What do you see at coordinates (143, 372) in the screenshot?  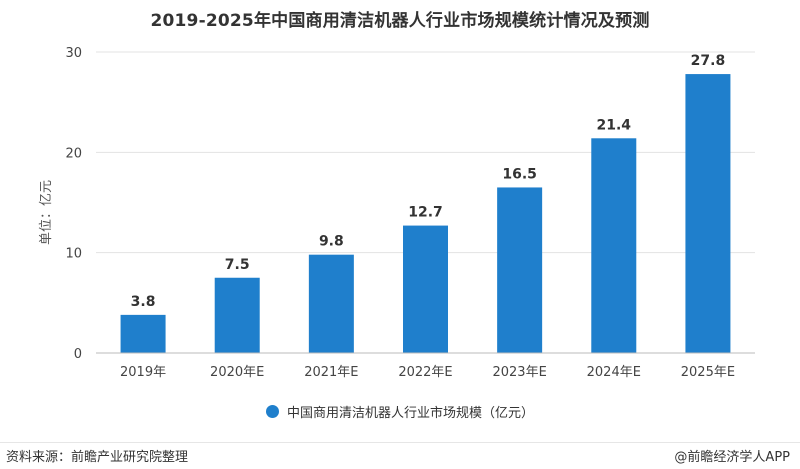 I see `x-tick-label: 2019年` at bounding box center [143, 372].